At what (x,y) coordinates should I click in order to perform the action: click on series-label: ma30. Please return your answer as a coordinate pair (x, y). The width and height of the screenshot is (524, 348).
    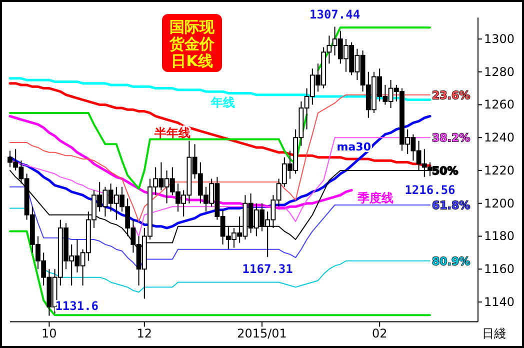
    Looking at the image, I should click on (354, 147).